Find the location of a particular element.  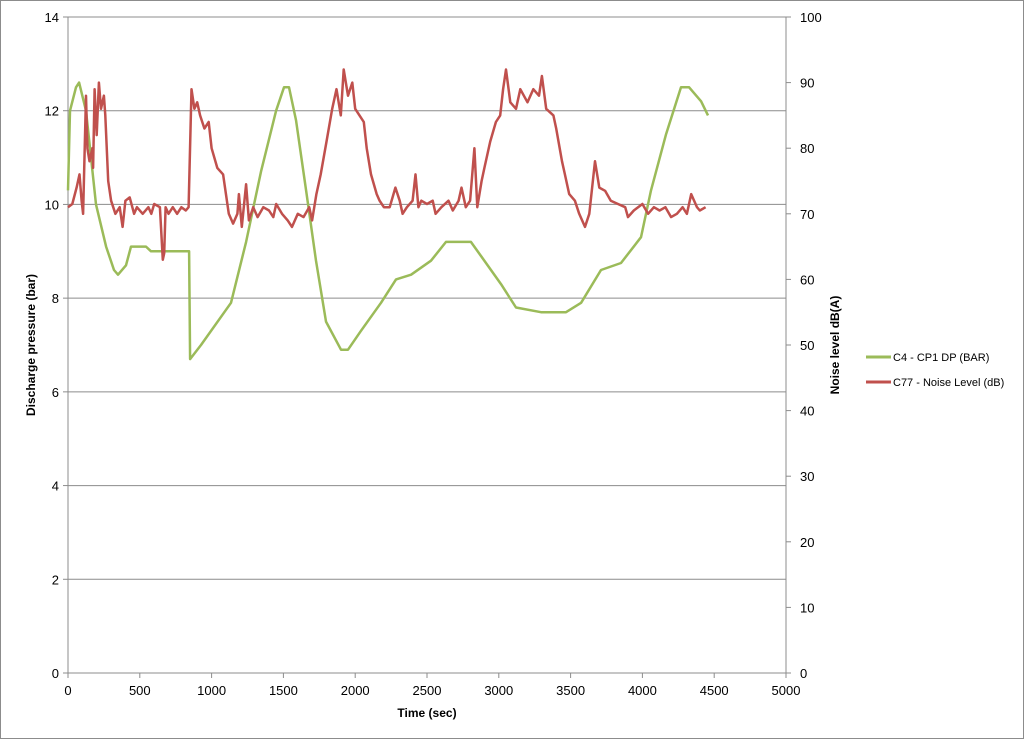

y2-axis-title: Noise level dB(A) is located at coordinates (835, 345).